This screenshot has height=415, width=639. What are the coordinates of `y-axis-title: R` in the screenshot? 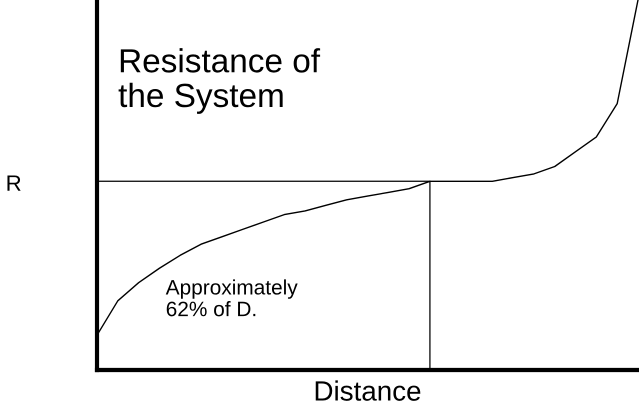 It's located at (14, 183).